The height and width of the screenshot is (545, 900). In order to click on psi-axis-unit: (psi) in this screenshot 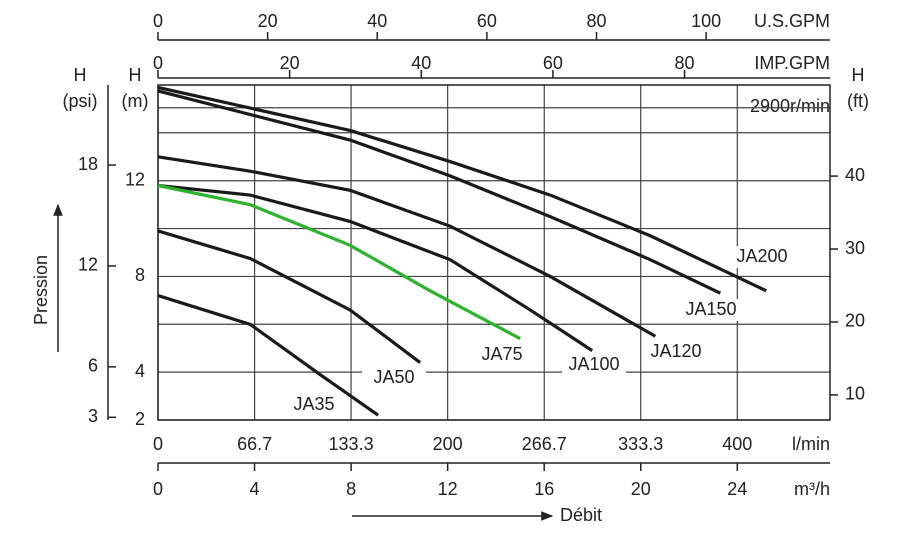, I will do `click(80, 101)`.